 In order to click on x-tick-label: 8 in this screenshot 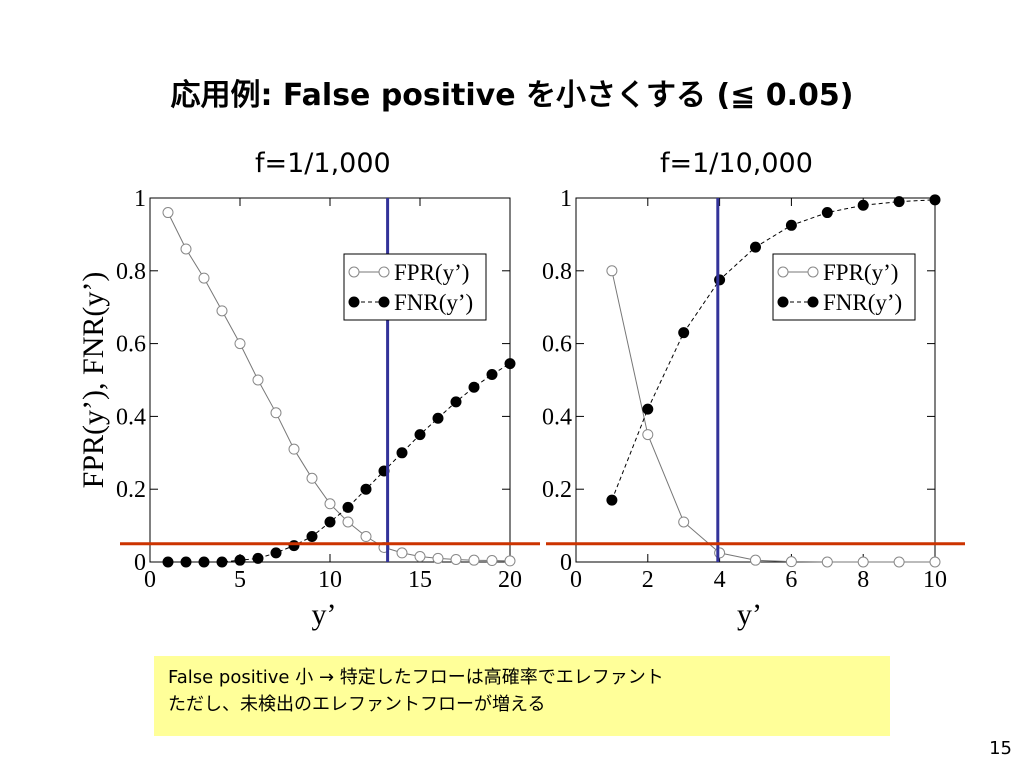, I will do `click(863, 580)`.